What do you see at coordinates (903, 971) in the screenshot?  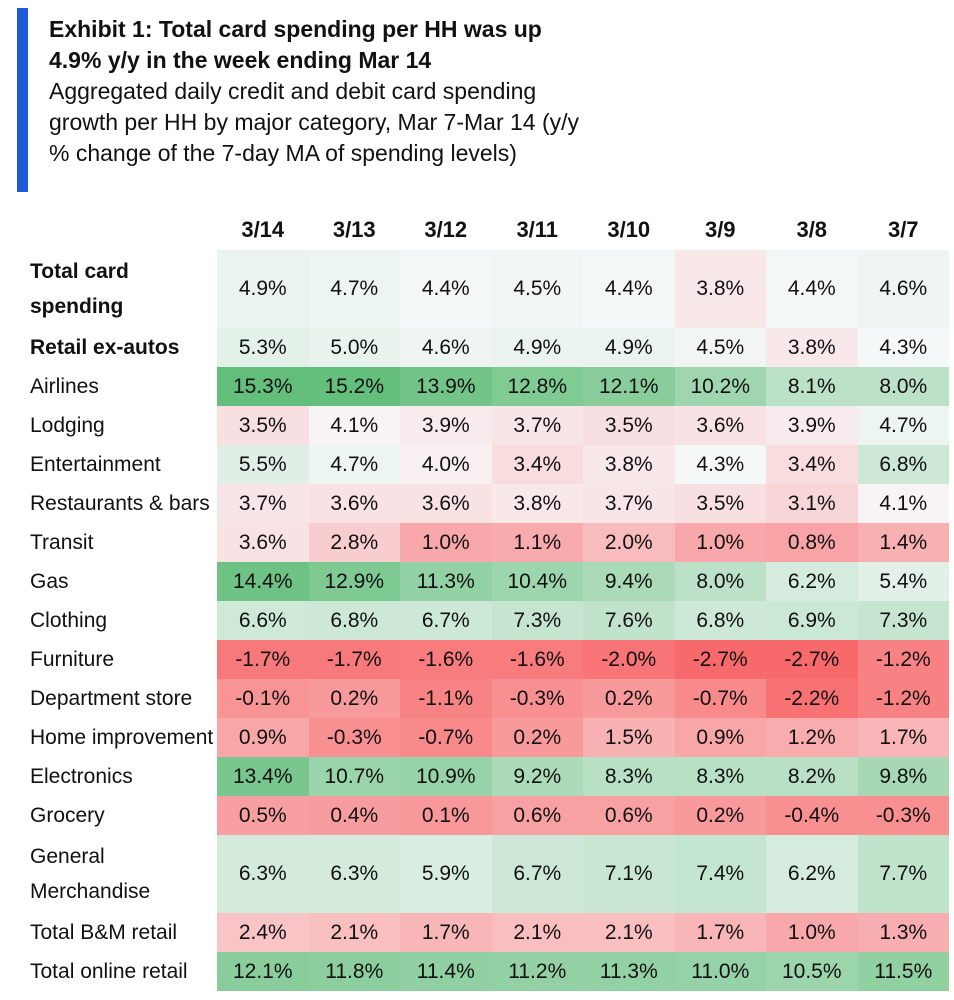 I see `heat-cell: 11.5%` at bounding box center [903, 971].